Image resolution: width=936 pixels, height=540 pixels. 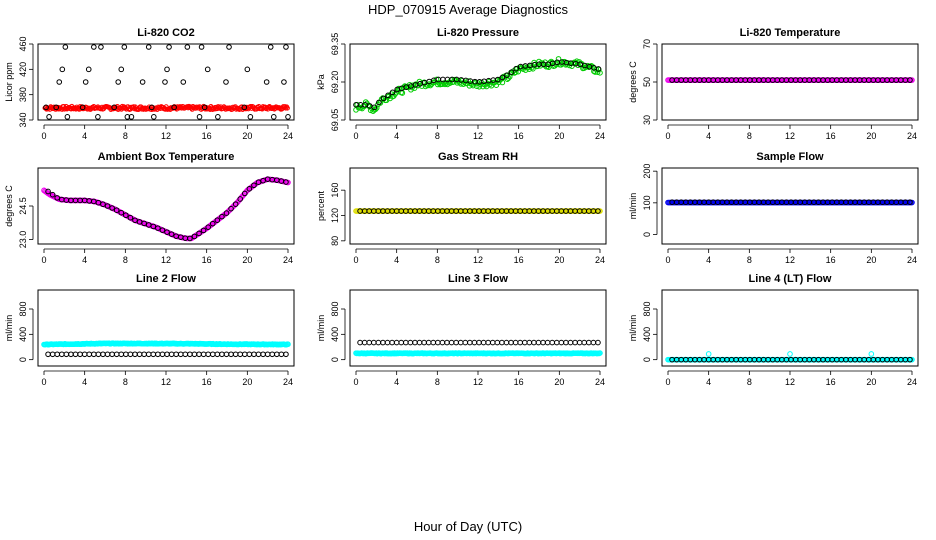 I want to click on y-tick-label: 120, so click(x=335, y=215).